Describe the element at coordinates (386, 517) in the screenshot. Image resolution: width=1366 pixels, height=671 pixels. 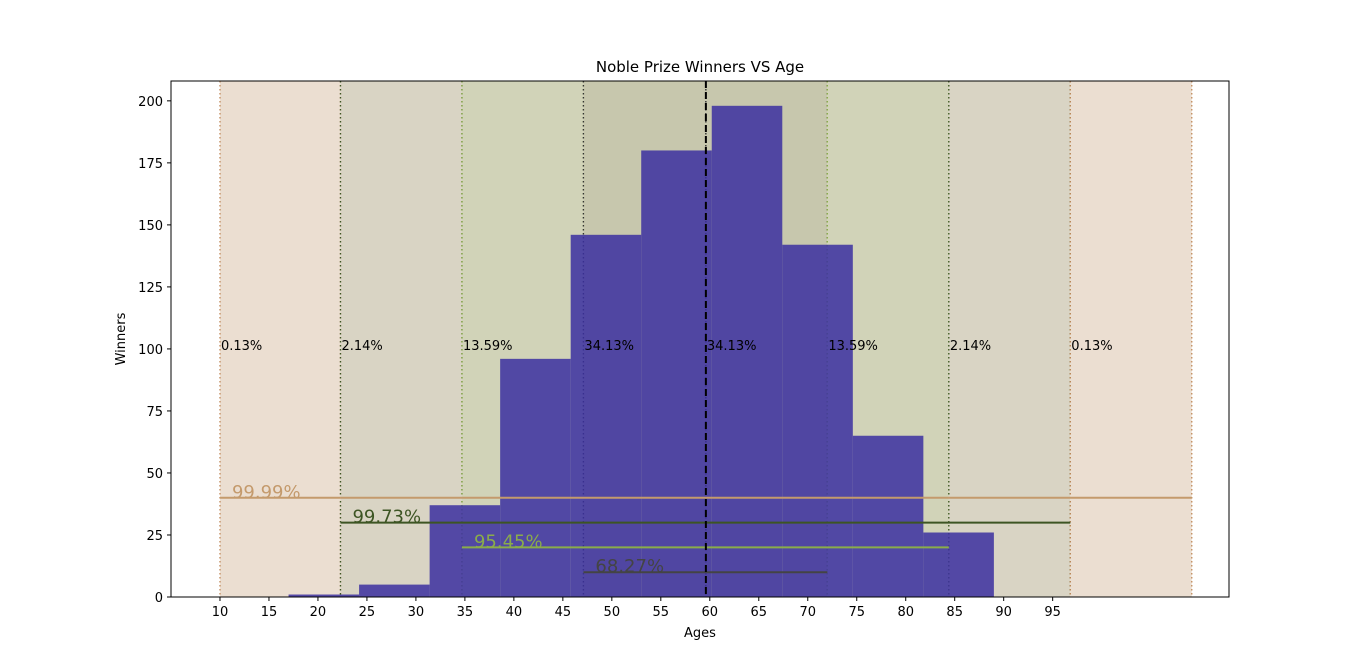
I see `coverage-label-1: 99.73%` at that location.